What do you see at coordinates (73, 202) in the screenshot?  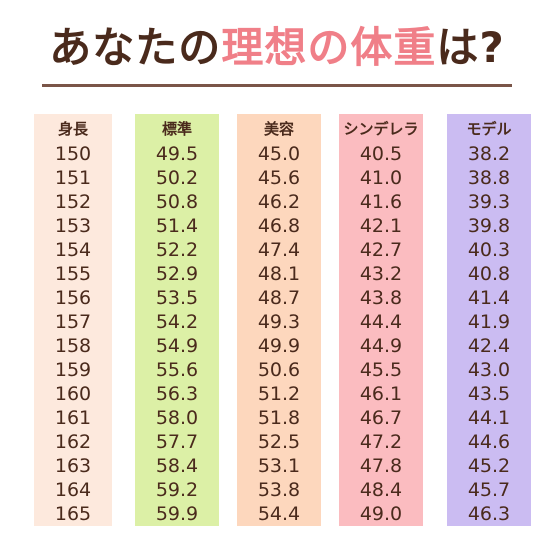 I see `table-cell: 152` at bounding box center [73, 202].